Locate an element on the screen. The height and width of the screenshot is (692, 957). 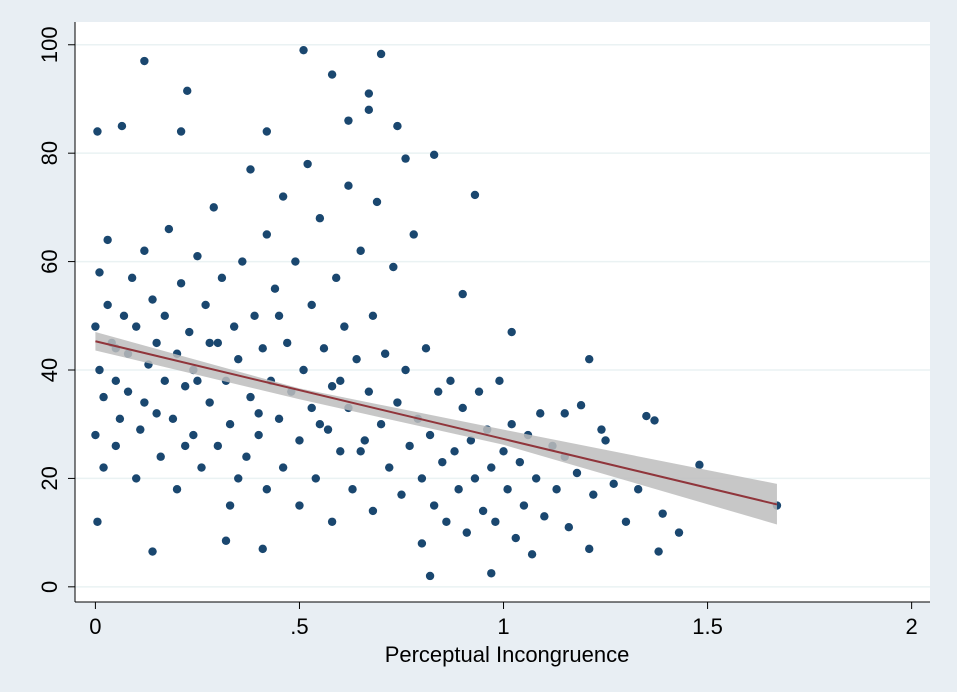
y-tick-label: 60 is located at coordinates (49, 261).